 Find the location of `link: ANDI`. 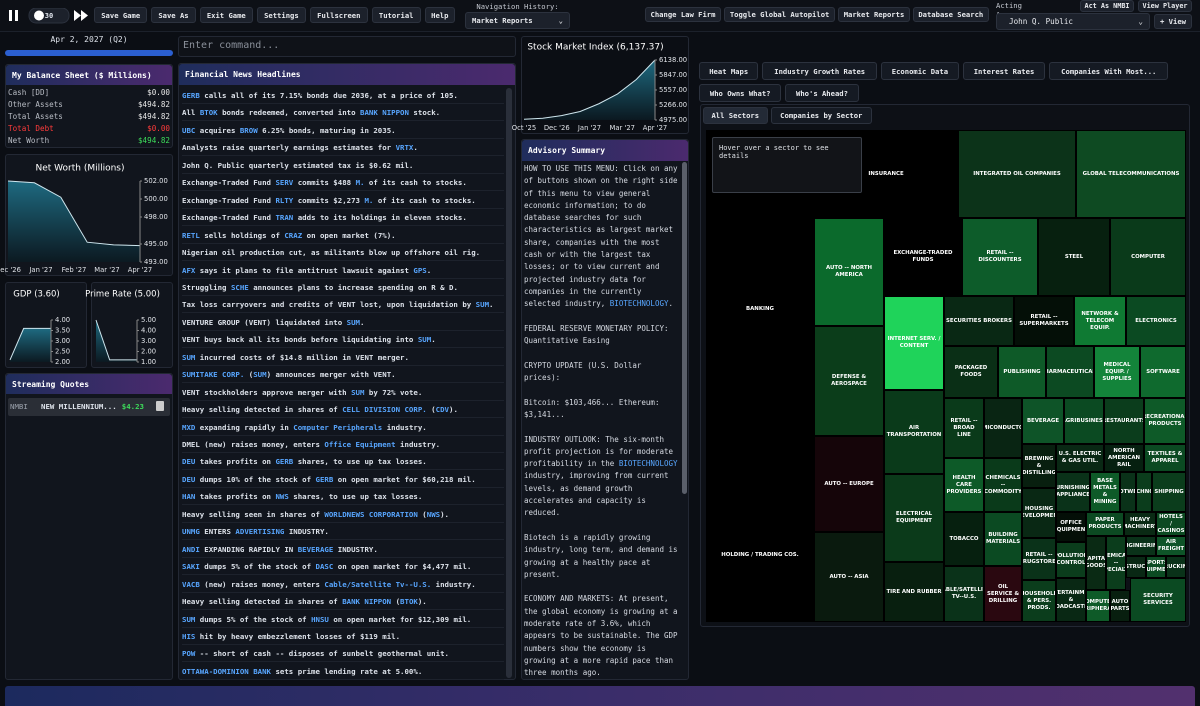

link: ANDI is located at coordinates (191, 549).